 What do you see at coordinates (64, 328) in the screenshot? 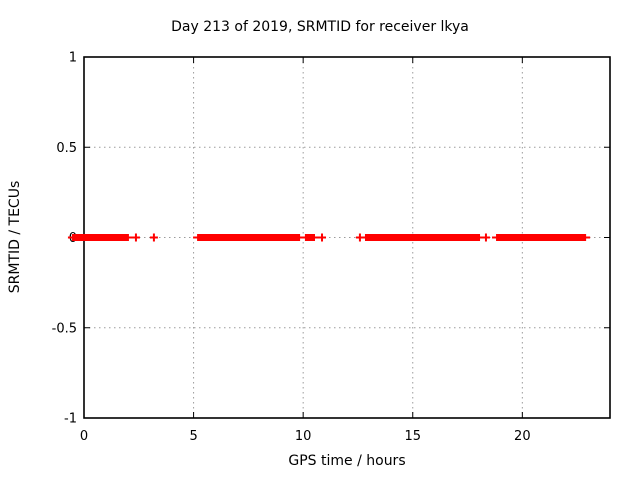
I see `y-tick-label: -0.5` at bounding box center [64, 328].